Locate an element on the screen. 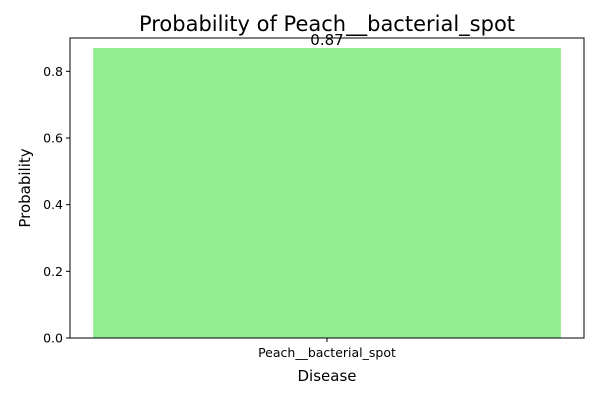  data-labels-group: 0.87 is located at coordinates (326, 40).